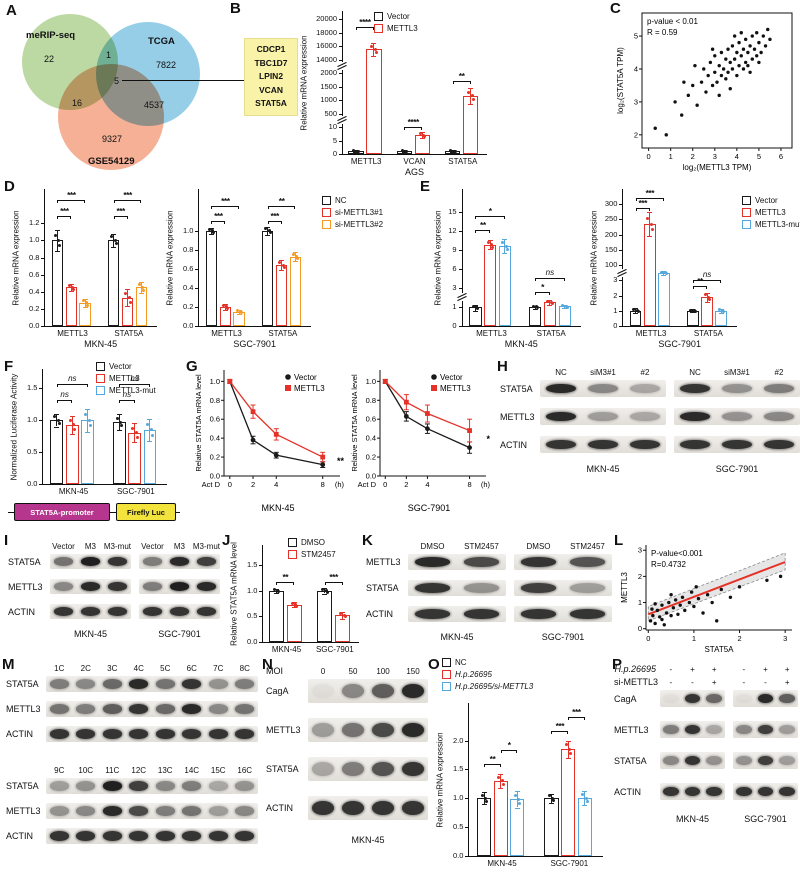 The width and height of the screenshot is (800, 875). I want to click on cell-labels: MKN-45, so click(368, 840).